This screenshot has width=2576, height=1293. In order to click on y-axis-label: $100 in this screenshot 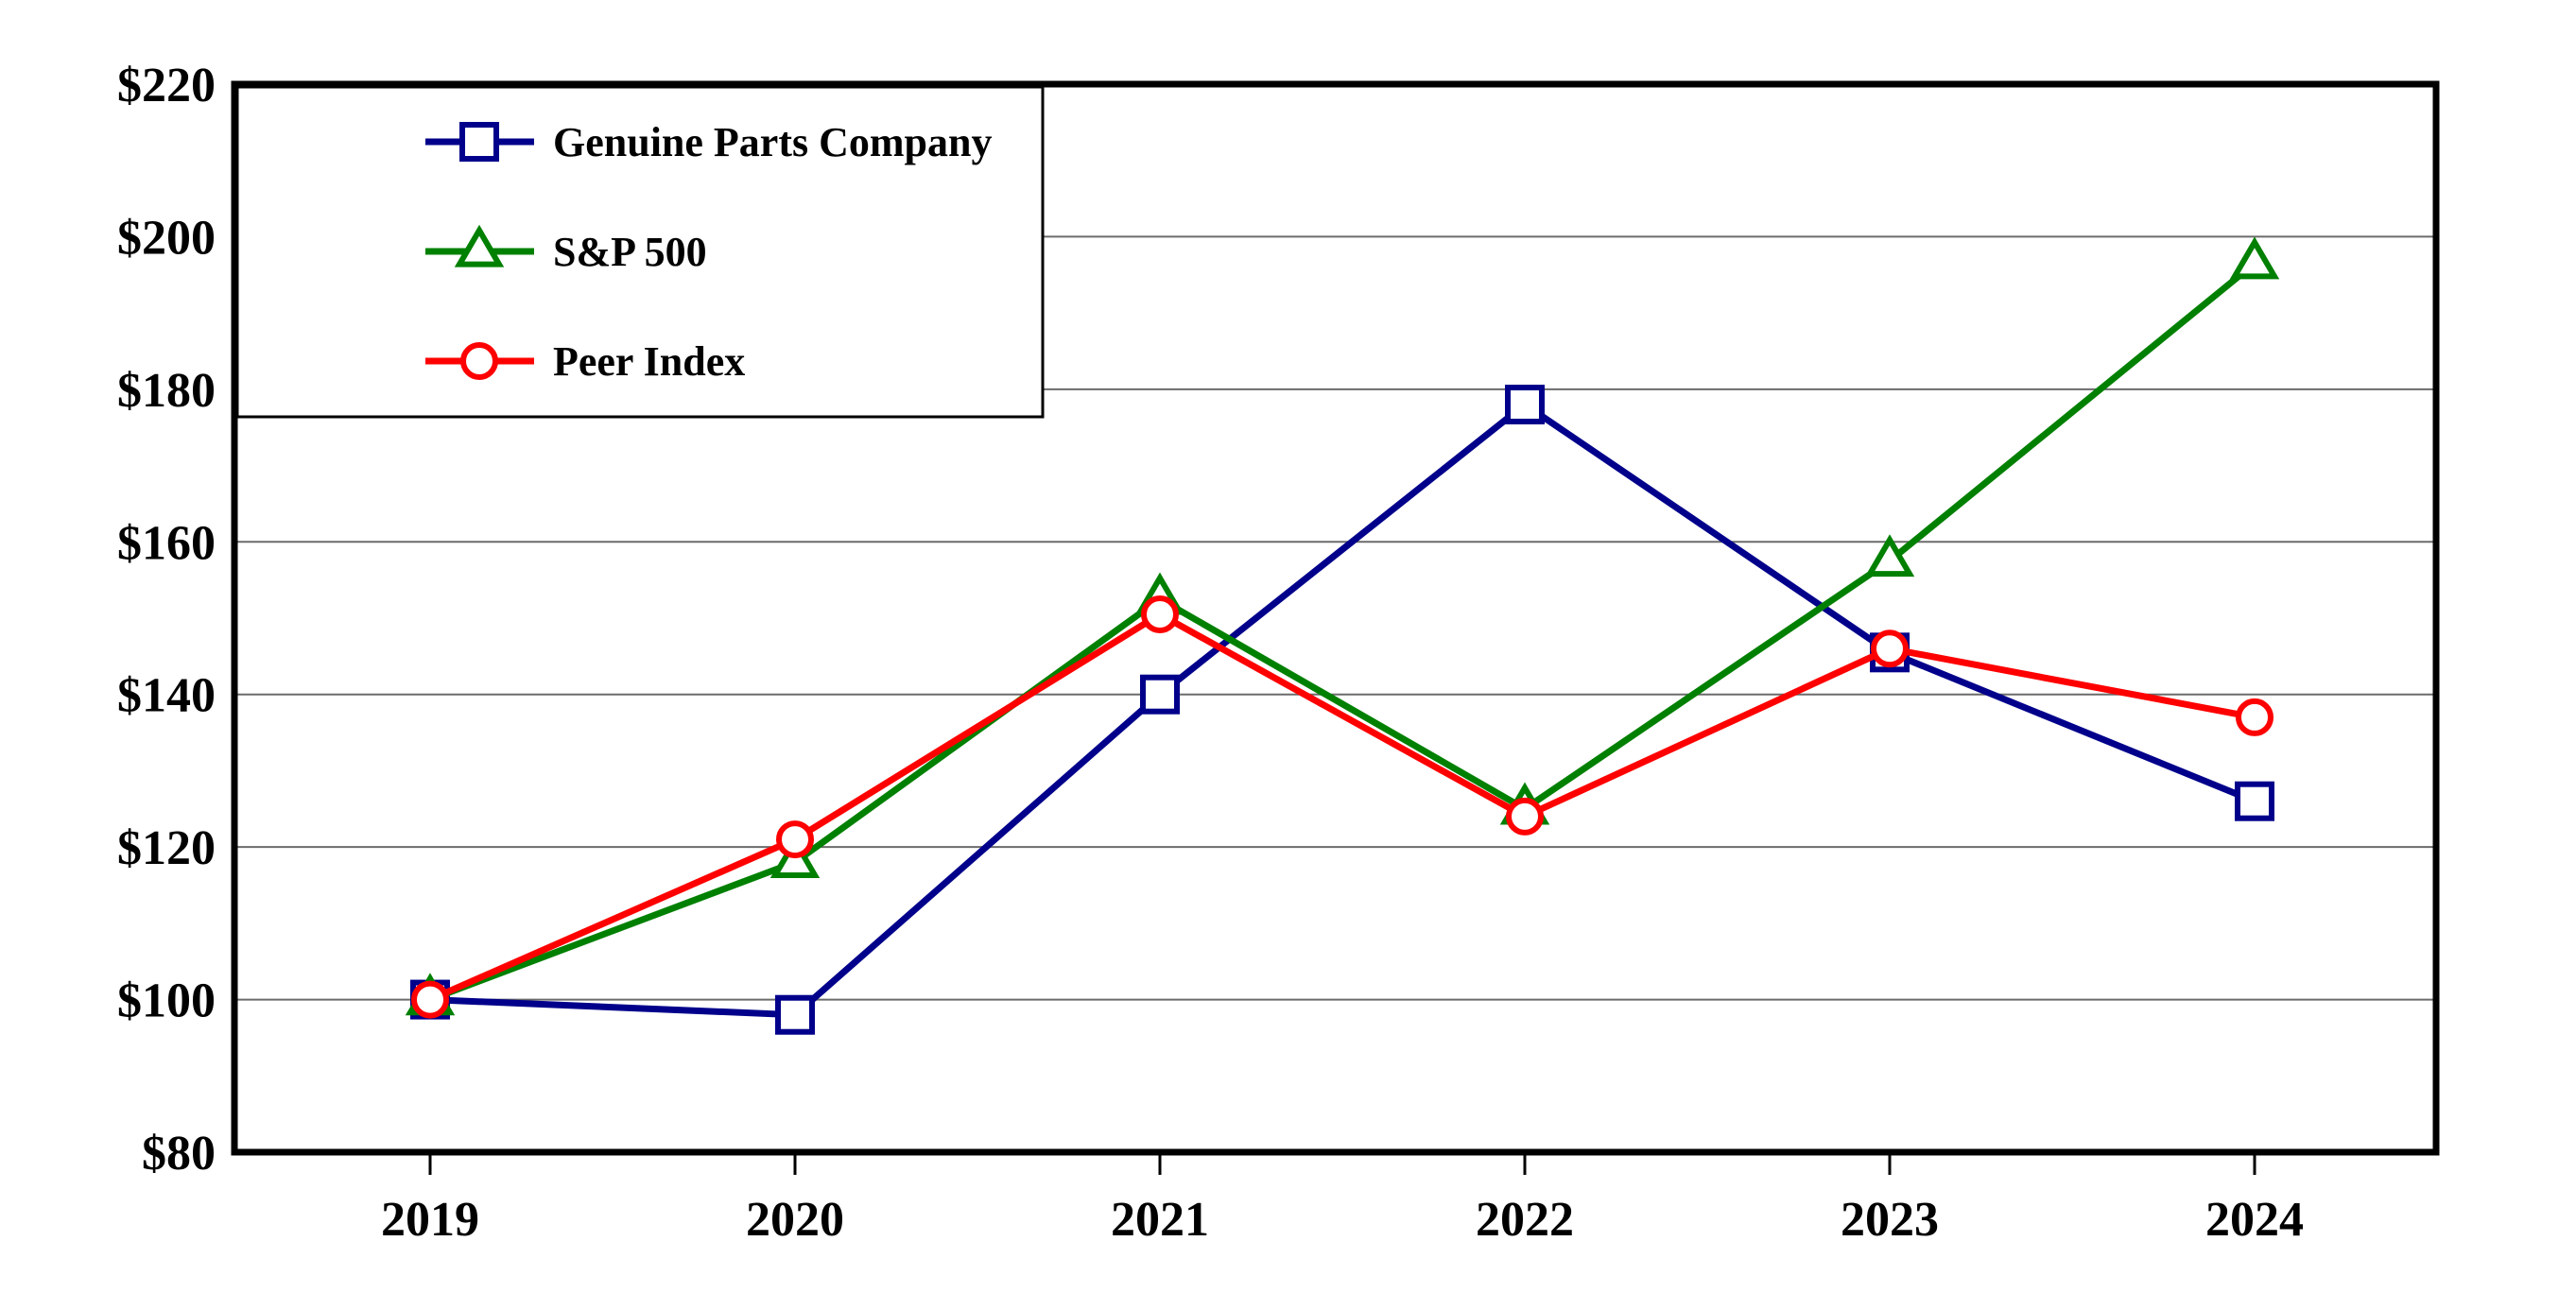, I will do `click(166, 1001)`.